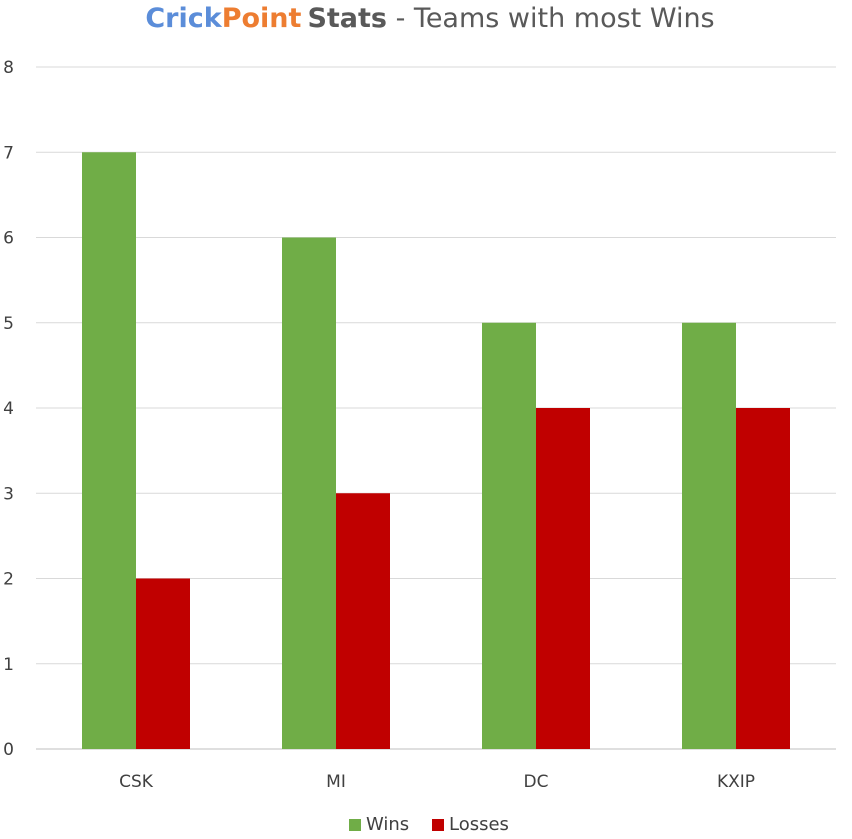 This screenshot has width=852, height=839. I want to click on legend-swatch-losses, so click(438, 825).